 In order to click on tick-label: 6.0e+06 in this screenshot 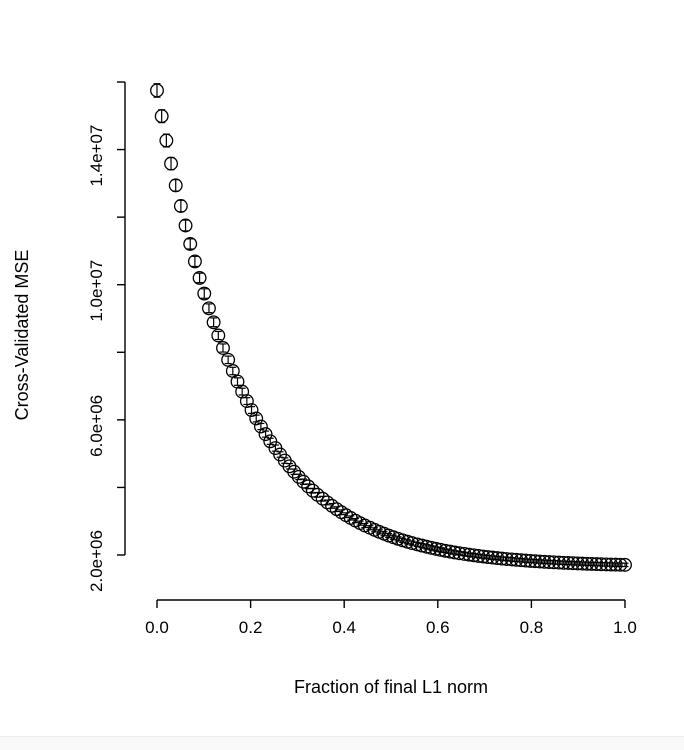, I will do `click(96, 426)`.